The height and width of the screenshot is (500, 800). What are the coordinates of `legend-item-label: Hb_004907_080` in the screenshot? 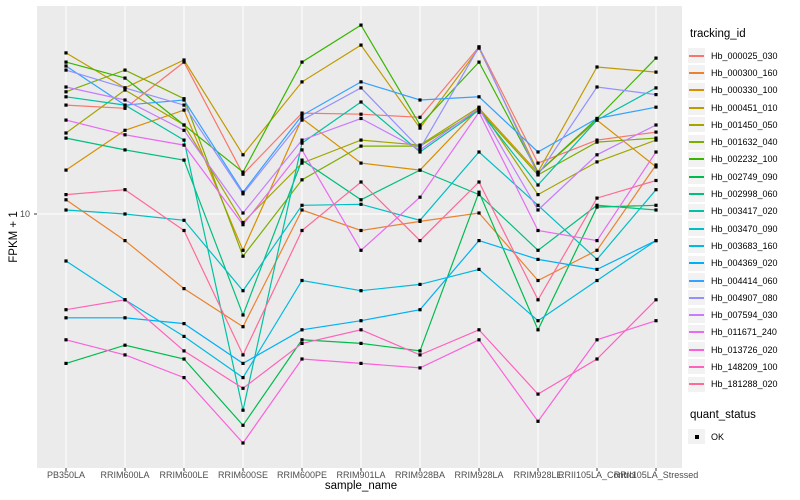 It's located at (744, 297).